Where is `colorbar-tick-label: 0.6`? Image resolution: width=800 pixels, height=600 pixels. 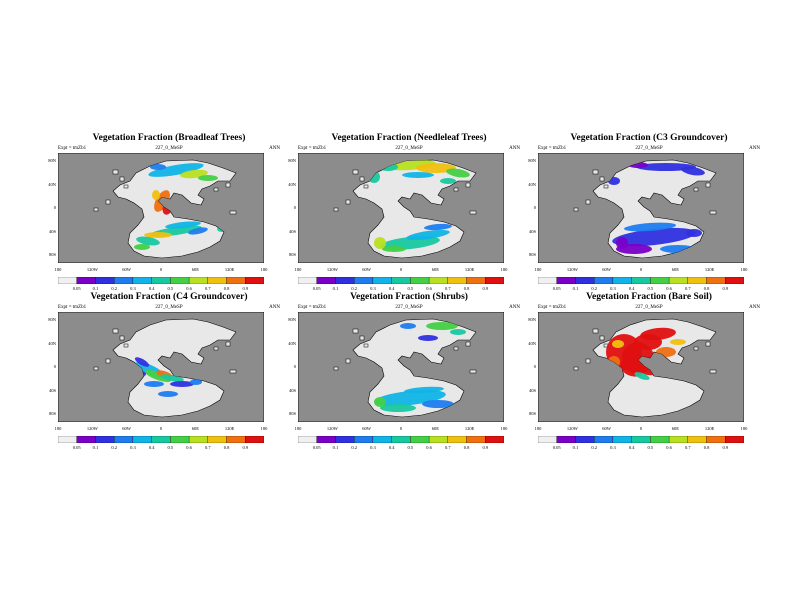
colorbar-tick-label: 0.6 is located at coordinates (429, 288).